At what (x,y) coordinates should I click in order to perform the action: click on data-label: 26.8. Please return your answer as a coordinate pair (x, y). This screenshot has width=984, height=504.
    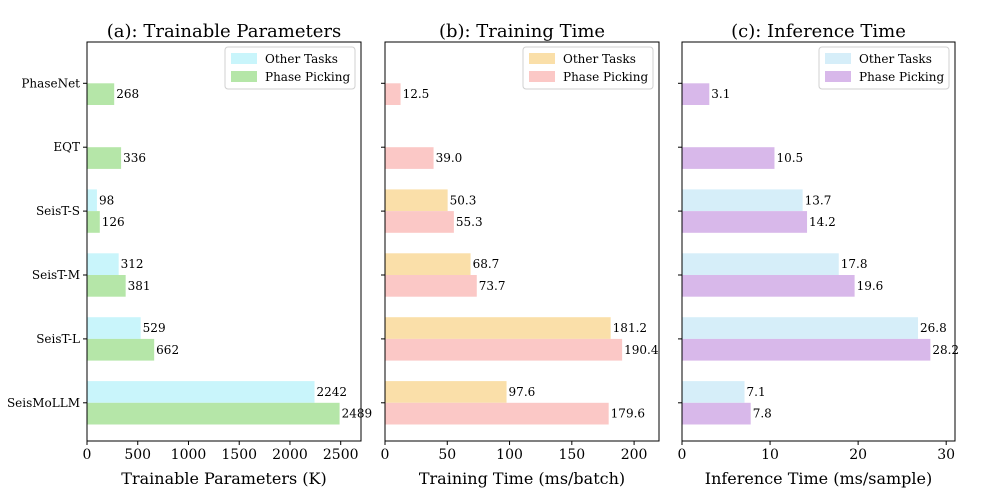
    Looking at the image, I should click on (933, 328).